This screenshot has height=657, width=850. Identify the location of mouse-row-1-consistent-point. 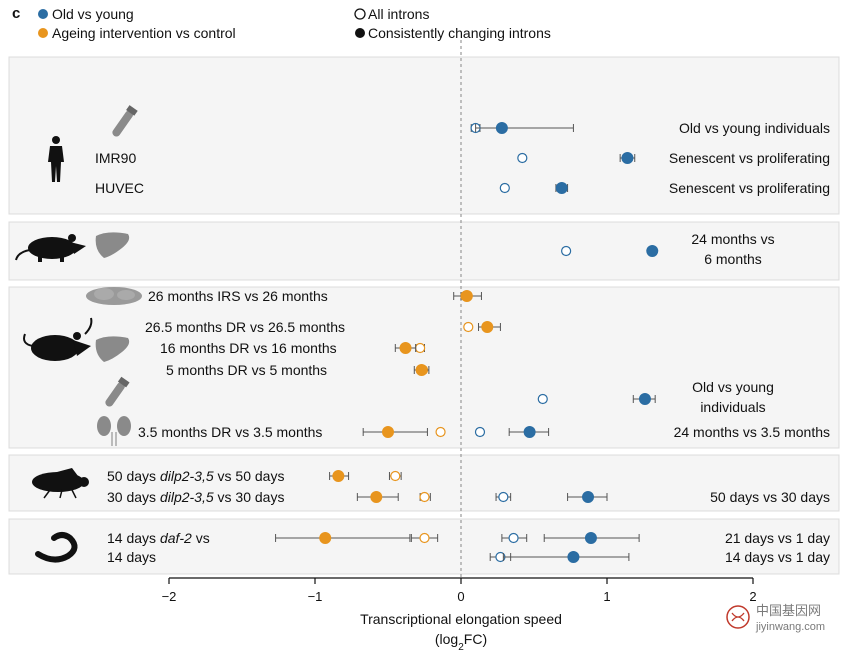
(466, 296).